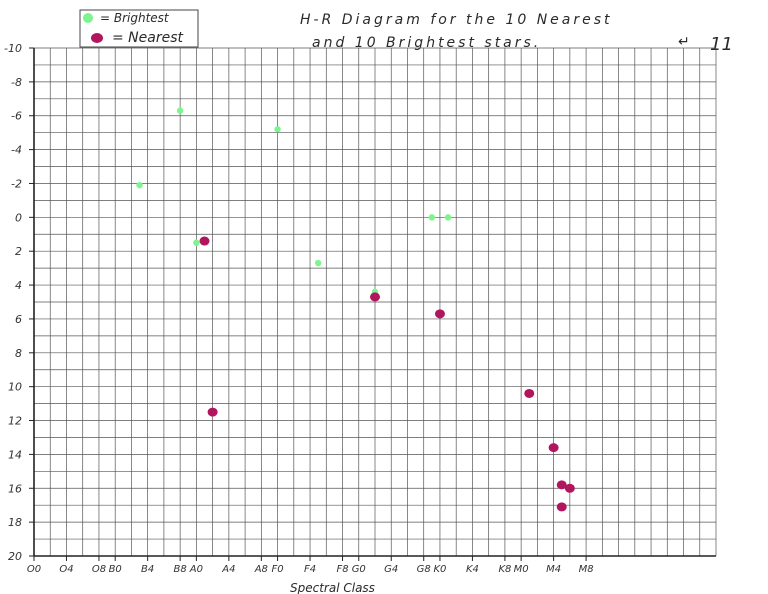 The width and height of the screenshot is (768, 594). I want to click on x-tick-label: M0, so click(521, 569).